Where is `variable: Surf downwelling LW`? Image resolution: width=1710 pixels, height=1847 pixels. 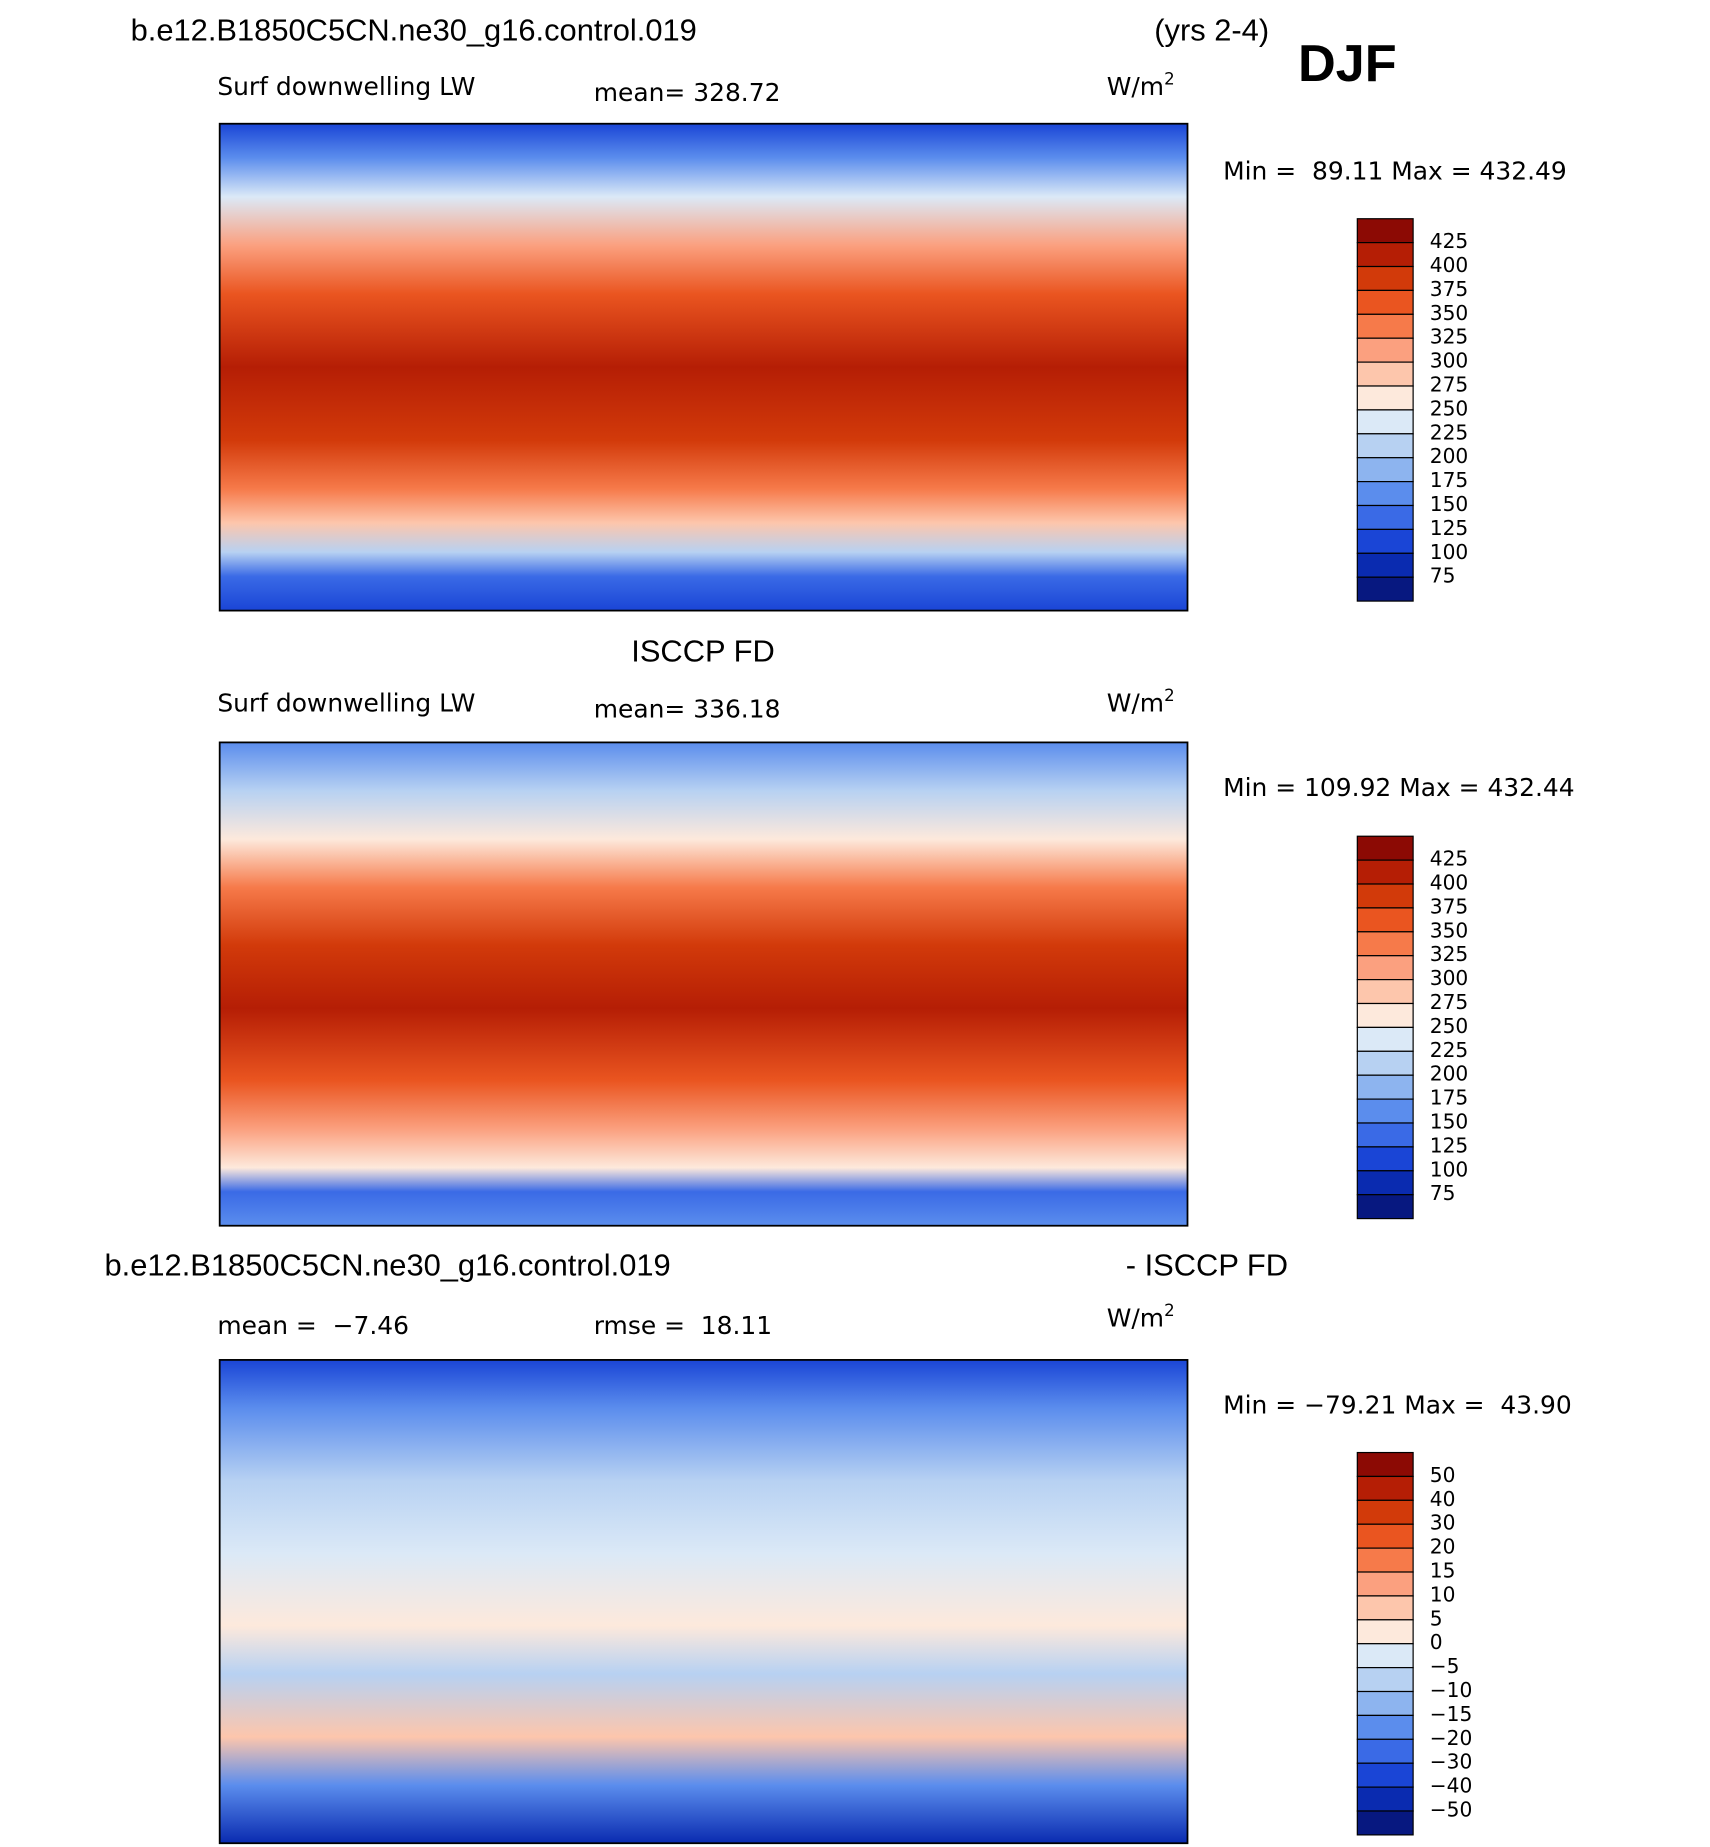
variable: Surf downwelling LW is located at coordinates (346, 703).